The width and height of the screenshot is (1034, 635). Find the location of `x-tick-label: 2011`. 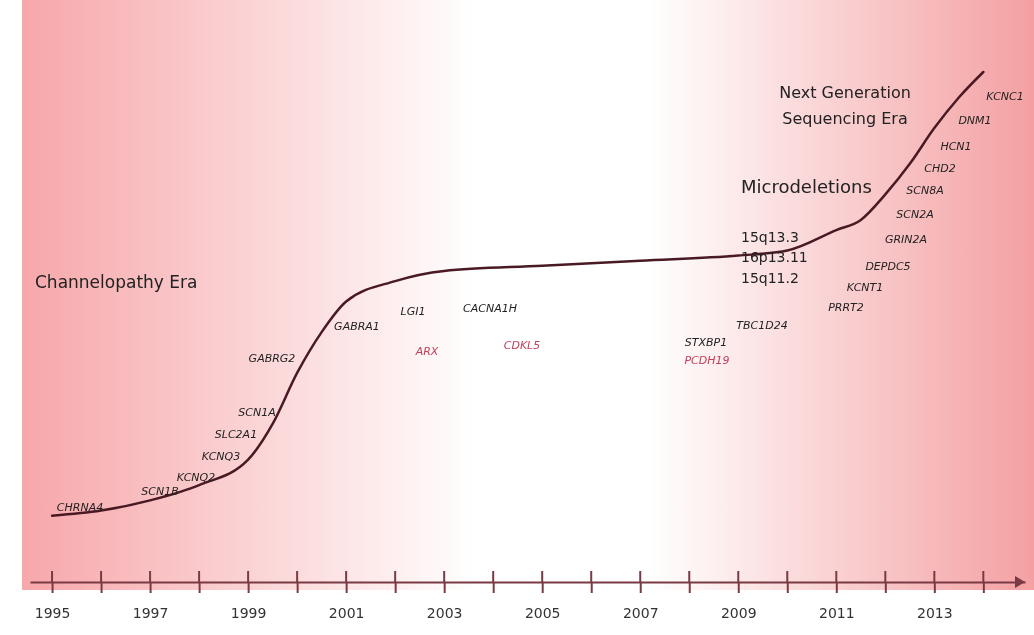

x-tick-label: 2011 is located at coordinates (836, 612).